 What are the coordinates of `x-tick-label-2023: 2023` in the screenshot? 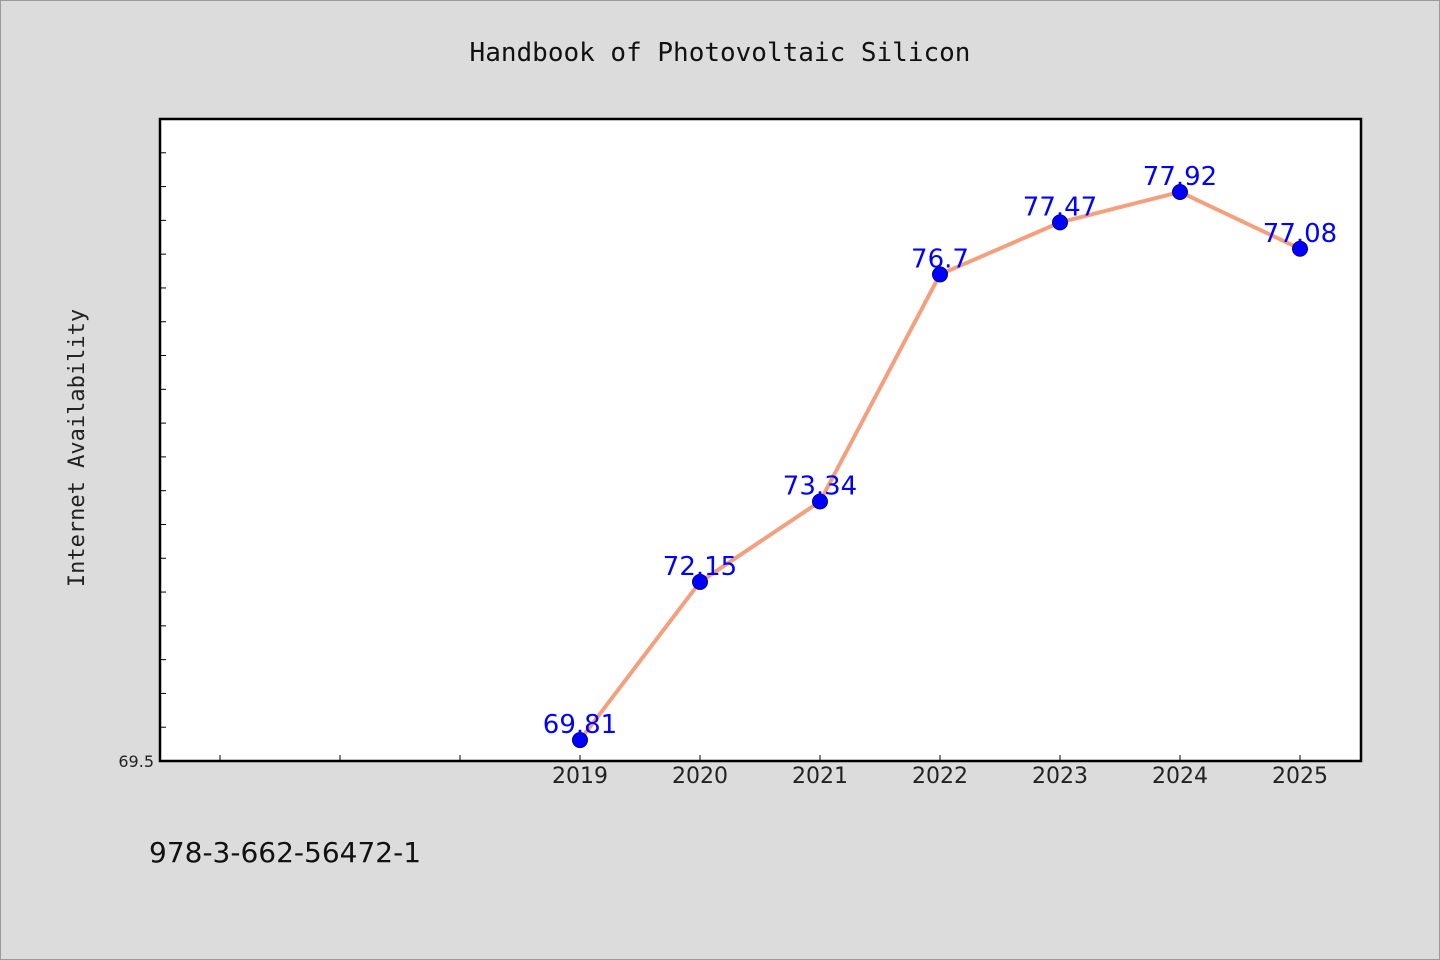 It's located at (1060, 776).